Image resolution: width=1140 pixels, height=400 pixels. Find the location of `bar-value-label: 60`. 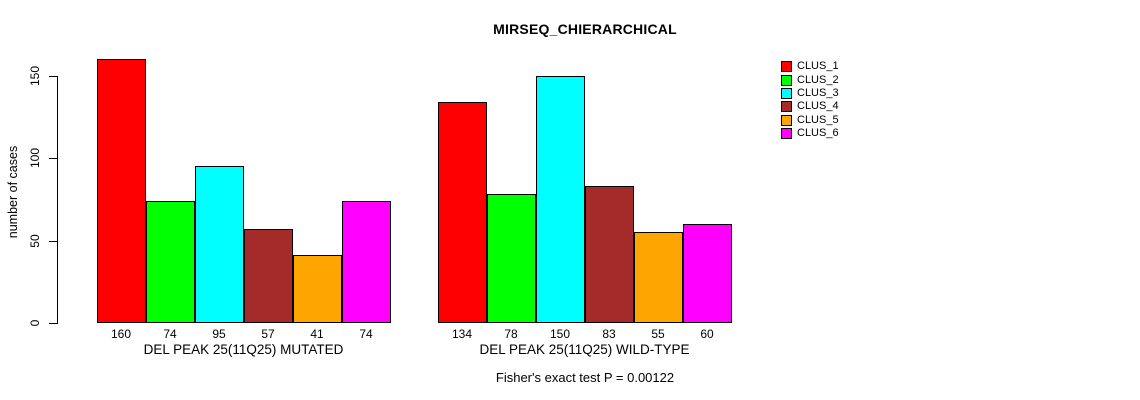

bar-value-label: 60 is located at coordinates (707, 334).